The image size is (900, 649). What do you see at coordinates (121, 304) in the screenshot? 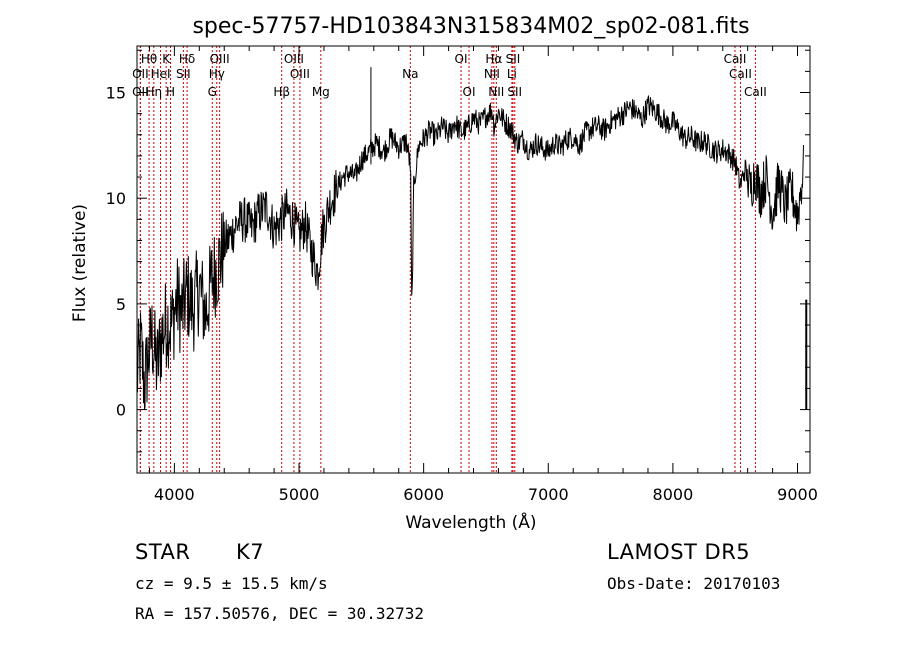
I see `y-tick-label: 5` at bounding box center [121, 304].